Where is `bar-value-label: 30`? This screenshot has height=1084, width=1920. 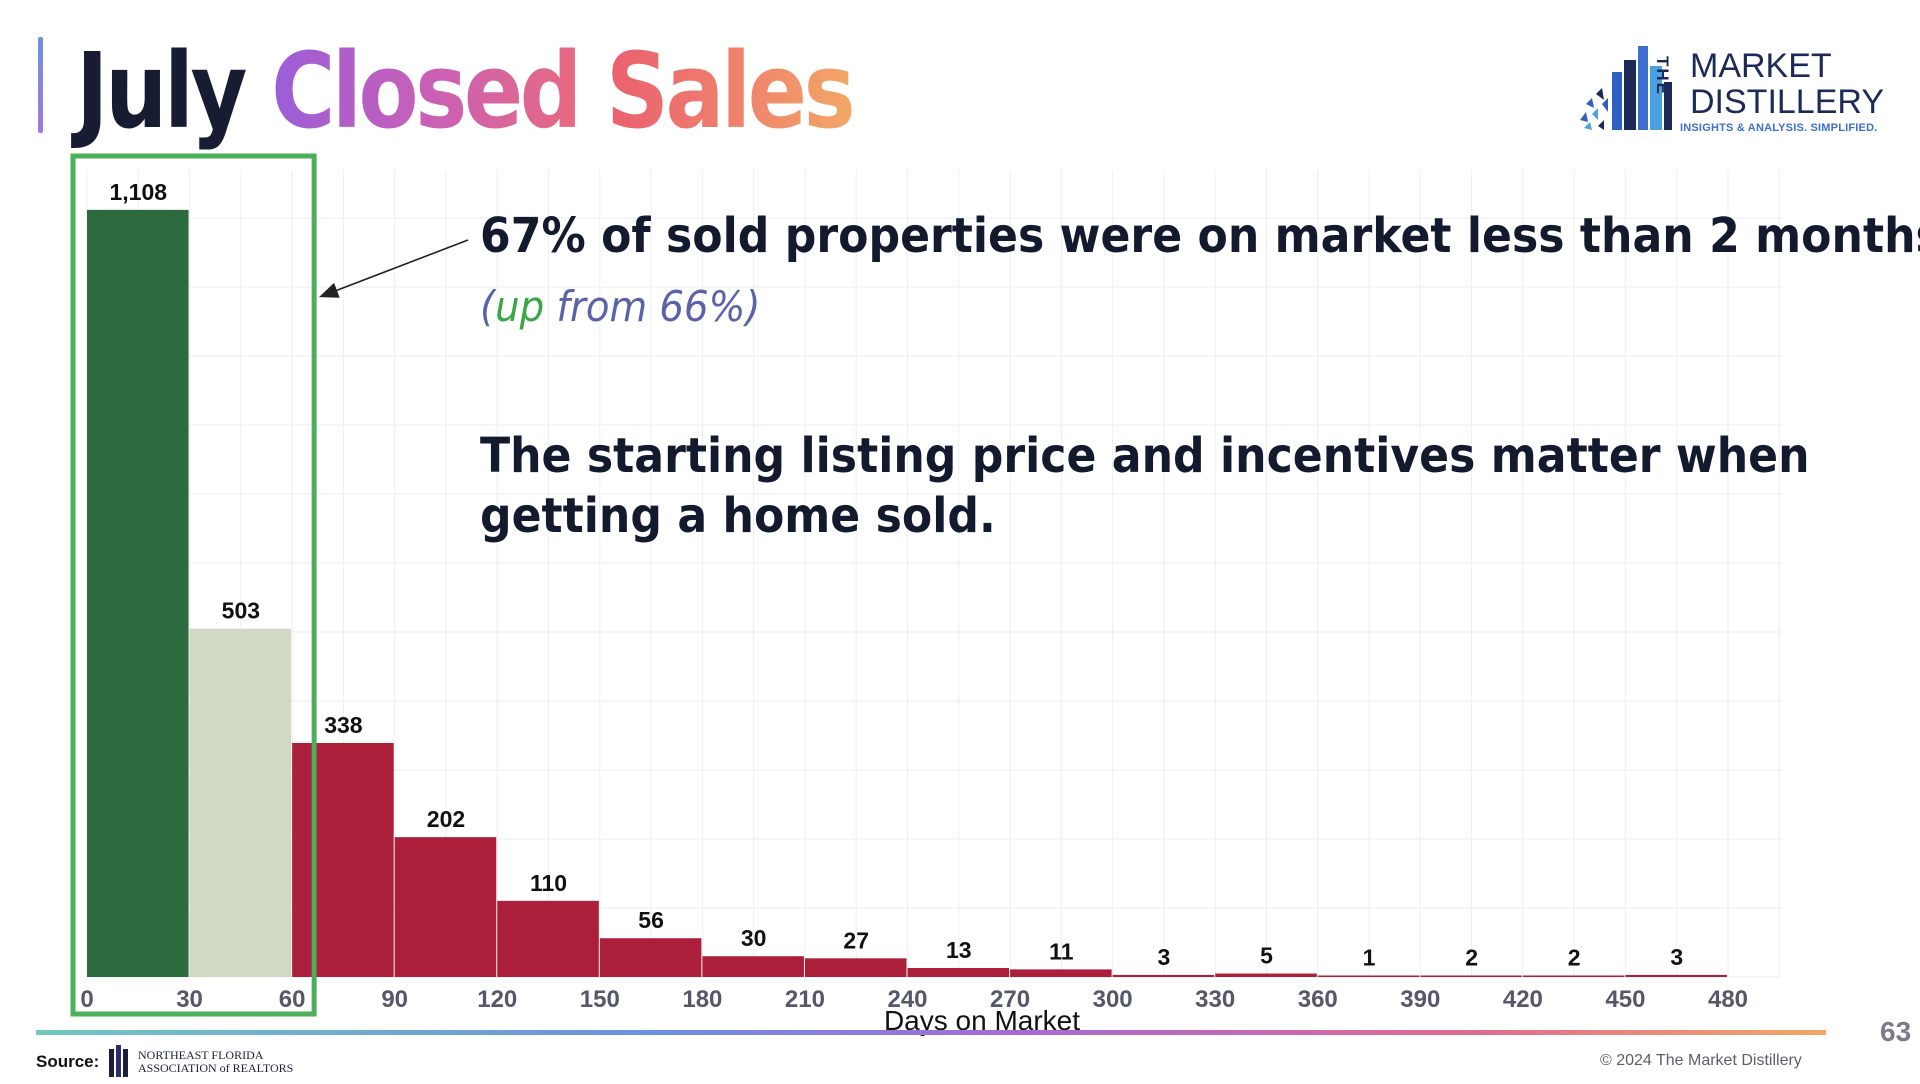 bar-value-label: 30 is located at coordinates (754, 938).